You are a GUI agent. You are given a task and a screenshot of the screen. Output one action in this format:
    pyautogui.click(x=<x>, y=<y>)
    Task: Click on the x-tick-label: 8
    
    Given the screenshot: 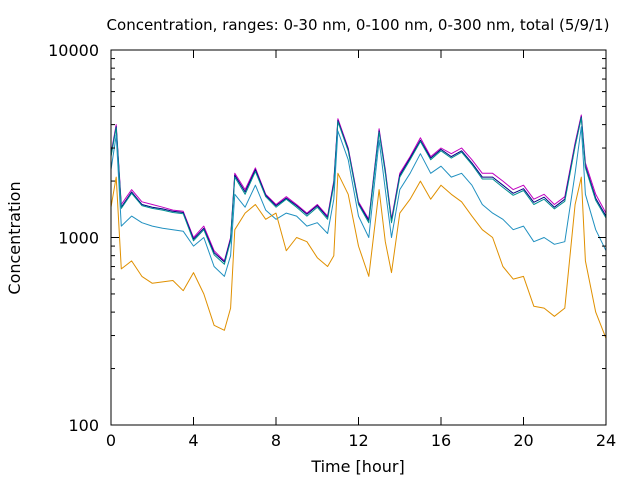 What is the action you would take?
    pyautogui.click(x=276, y=440)
    